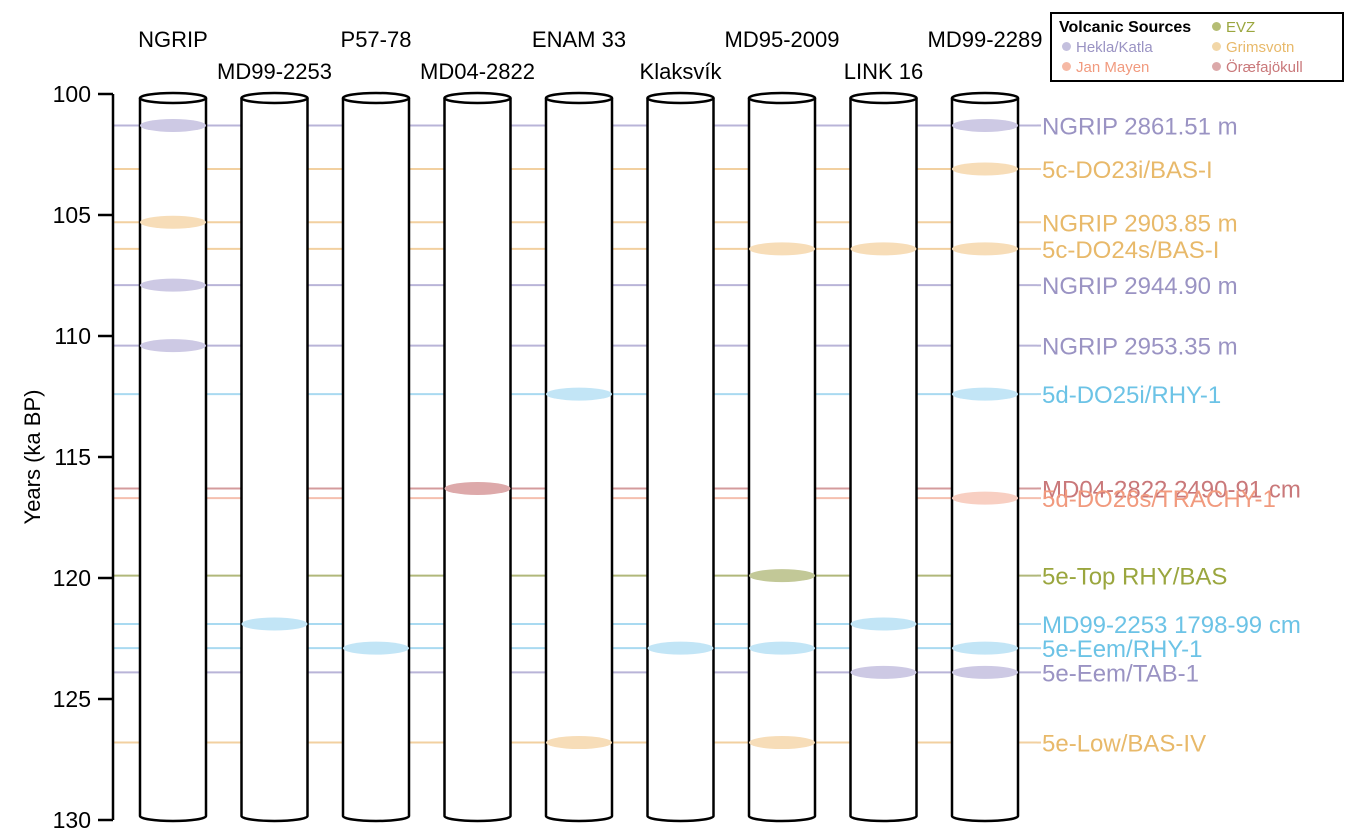  What do you see at coordinates (579, 39) in the screenshot?
I see `core-title: ENAM 33` at bounding box center [579, 39].